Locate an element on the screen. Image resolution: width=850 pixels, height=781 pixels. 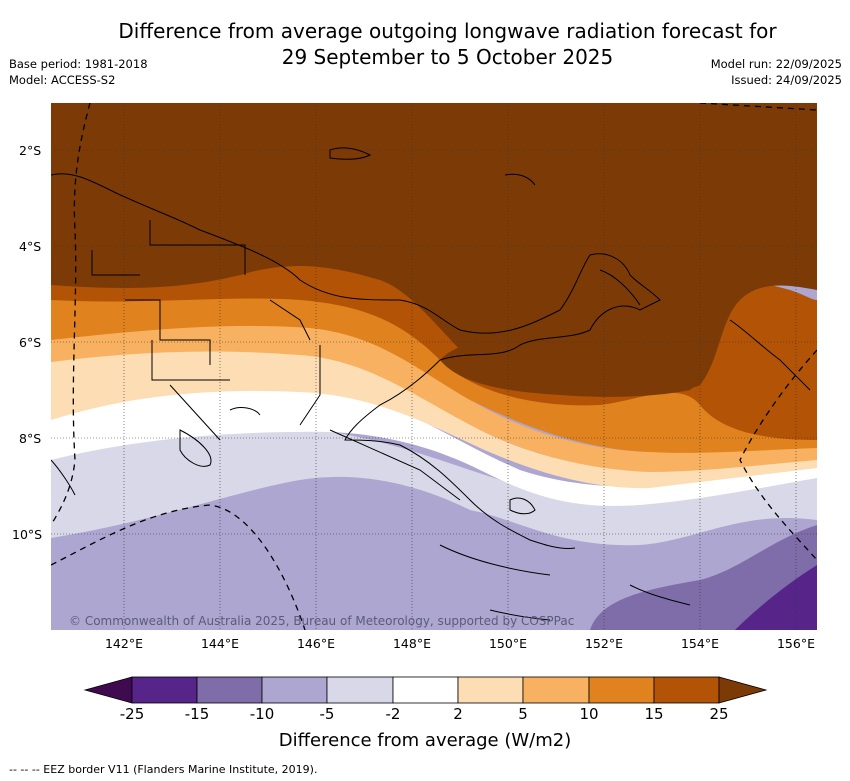
colorbar-tick-label: -15 is located at coordinates (197, 714).